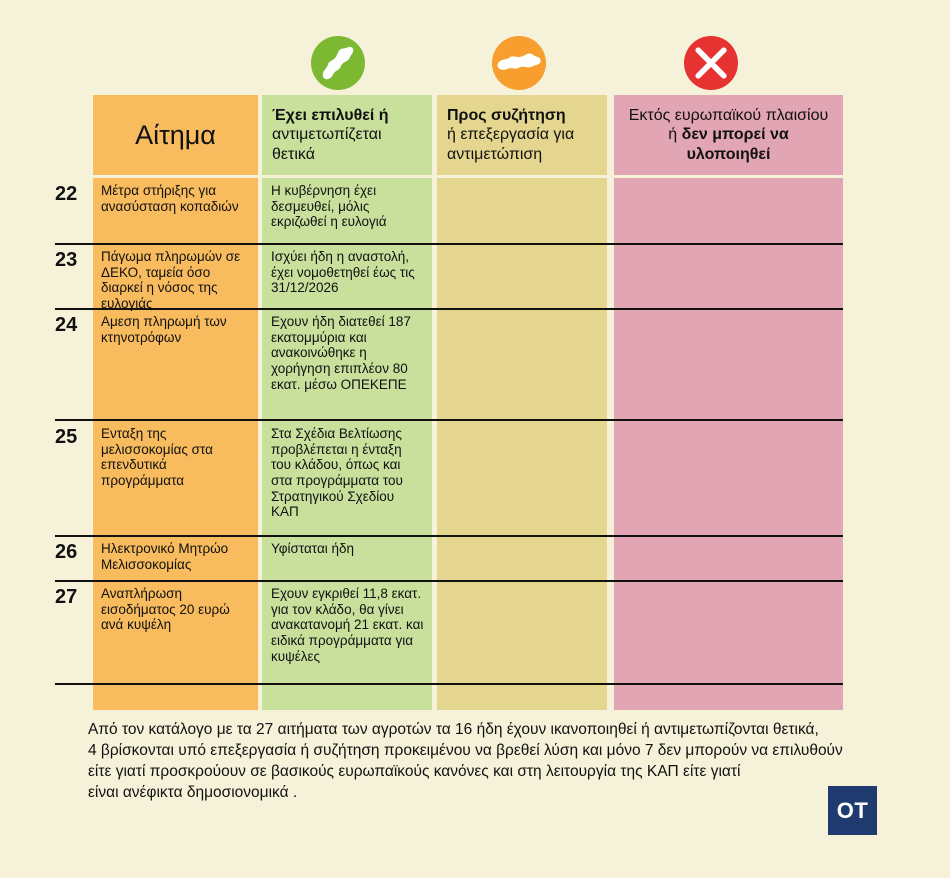  I want to click on request-cell: Αμεση πληρωμή των κτηνοτρόφων, so click(164, 329).